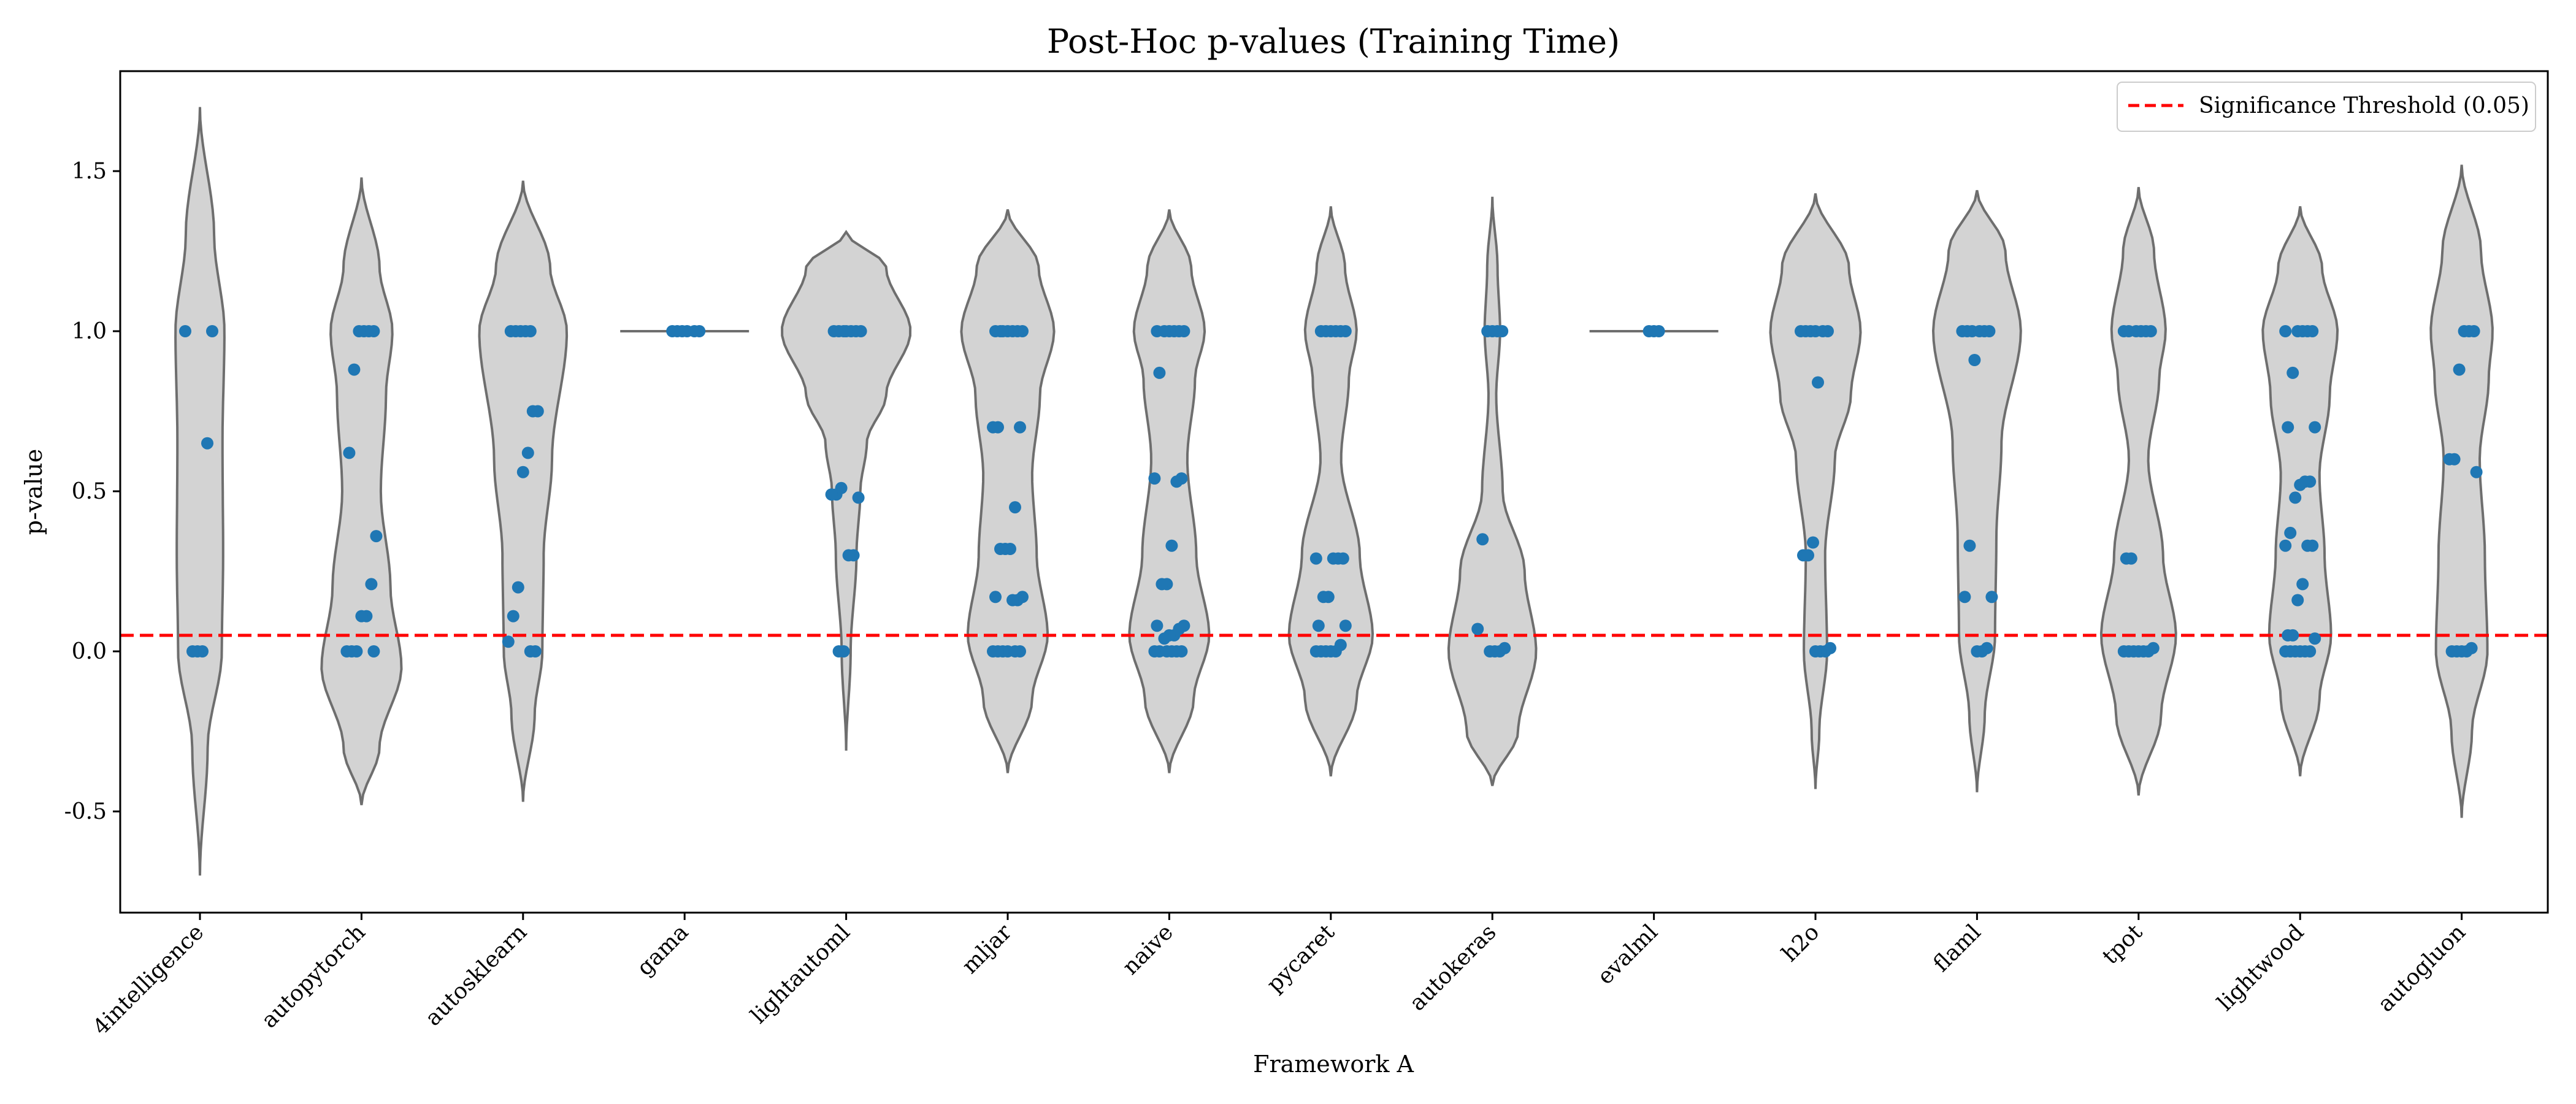 Image resolution: width=2576 pixels, height=1104 pixels. What do you see at coordinates (2364, 105) in the screenshot?
I see `legend-threshold-label: Significance Threshold (0.05)` at bounding box center [2364, 105].